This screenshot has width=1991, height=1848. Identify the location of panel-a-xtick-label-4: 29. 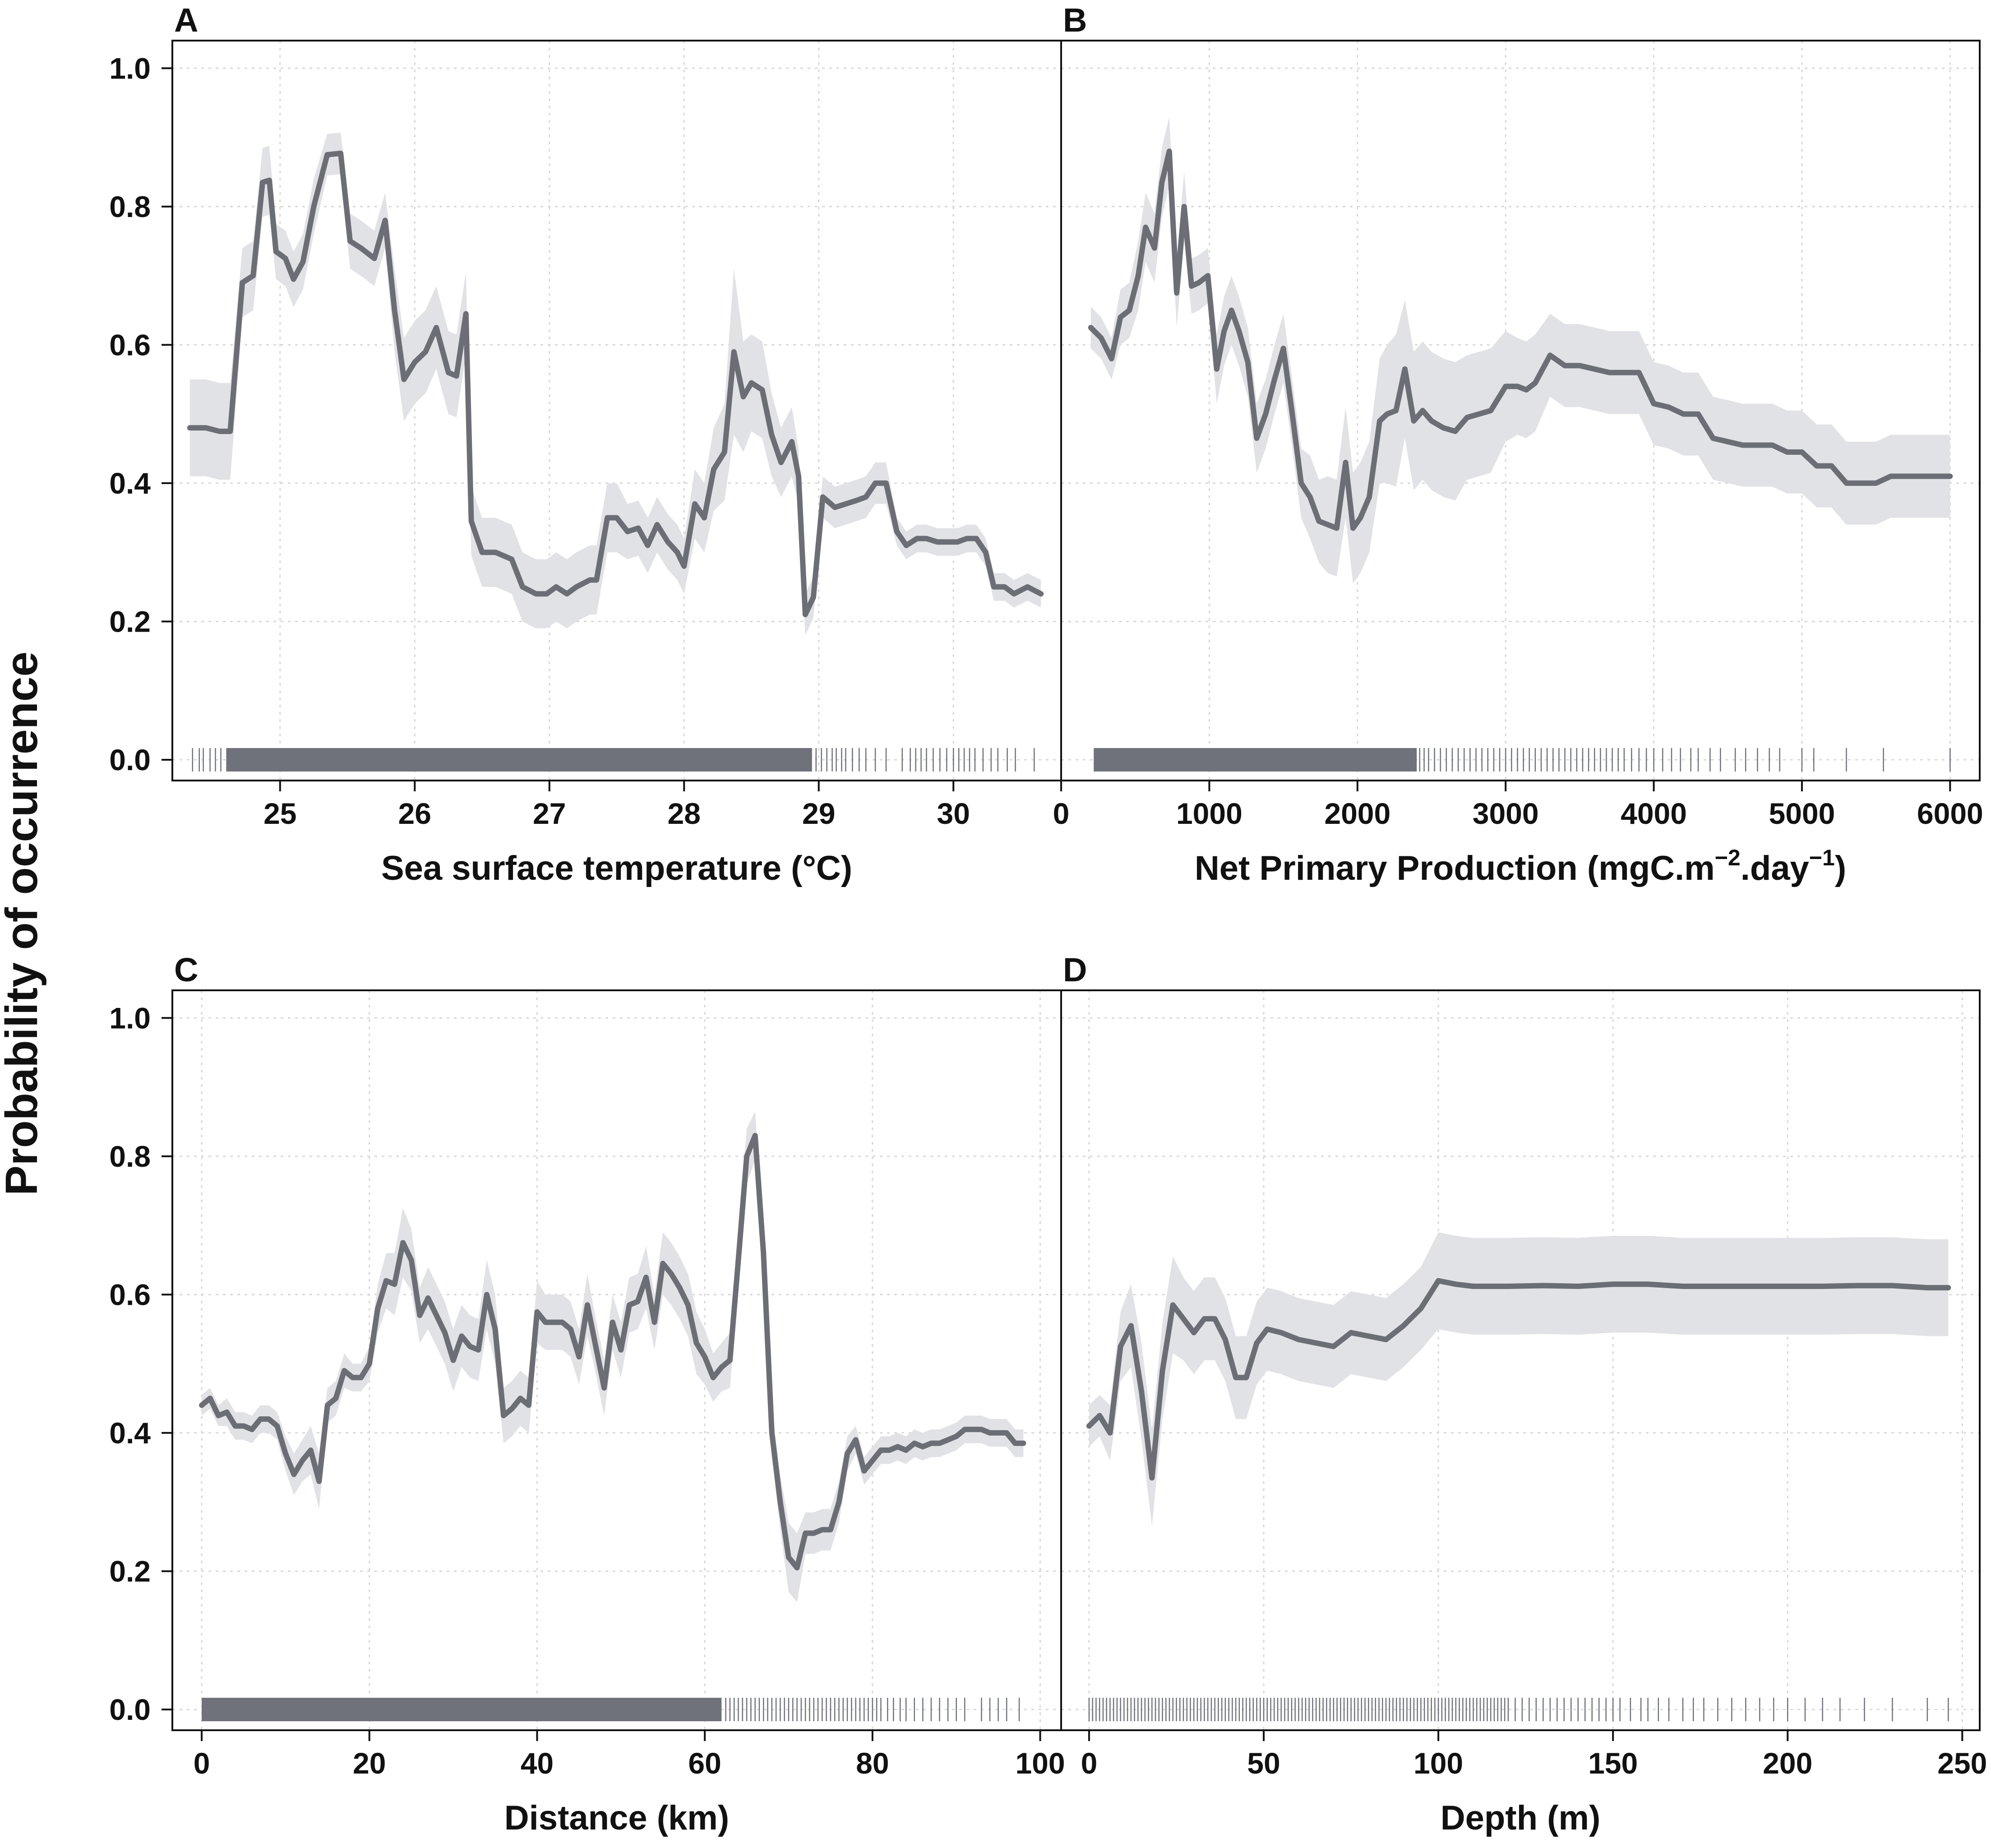
(819, 813).